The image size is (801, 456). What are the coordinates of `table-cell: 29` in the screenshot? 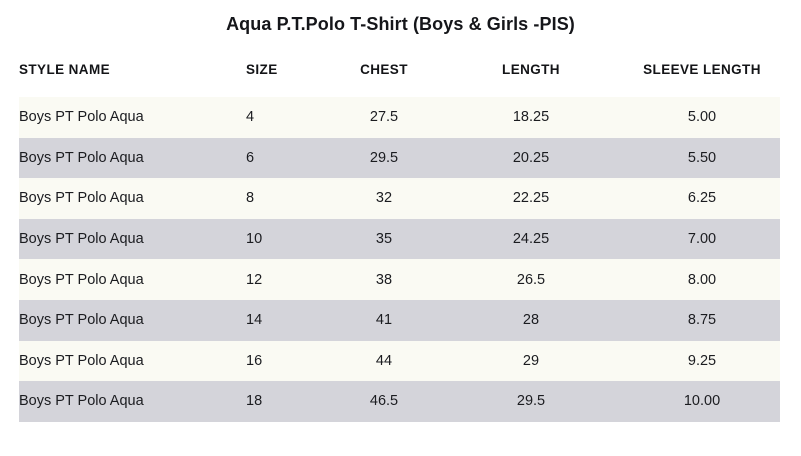 It's located at (531, 360).